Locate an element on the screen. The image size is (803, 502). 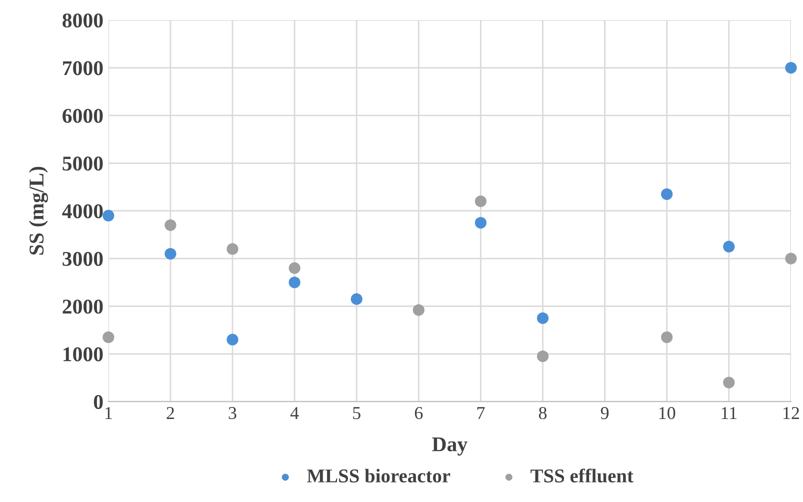
x-tick-label: 10 is located at coordinates (667, 413).